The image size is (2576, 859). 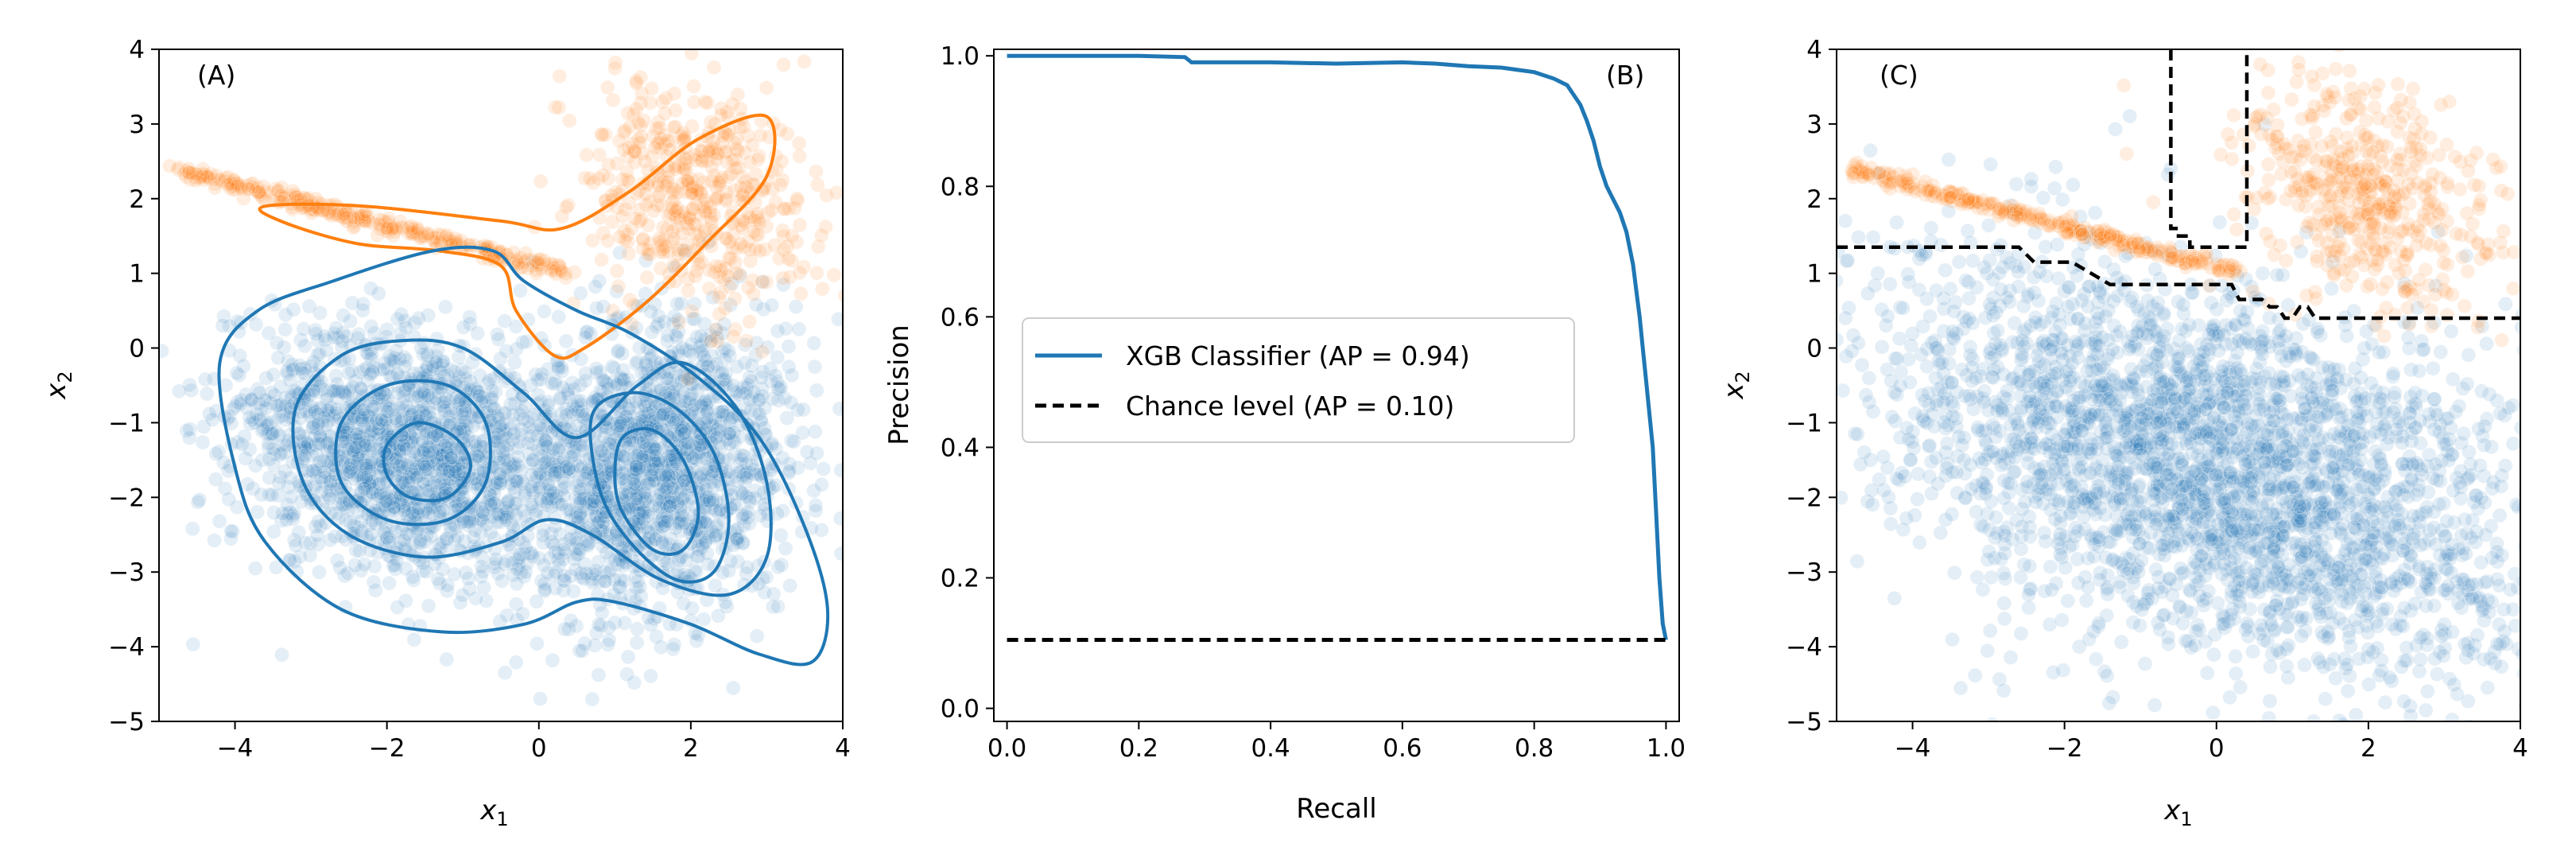 I want to click on panel-a-ytick-label: −4, so click(x=126, y=647).